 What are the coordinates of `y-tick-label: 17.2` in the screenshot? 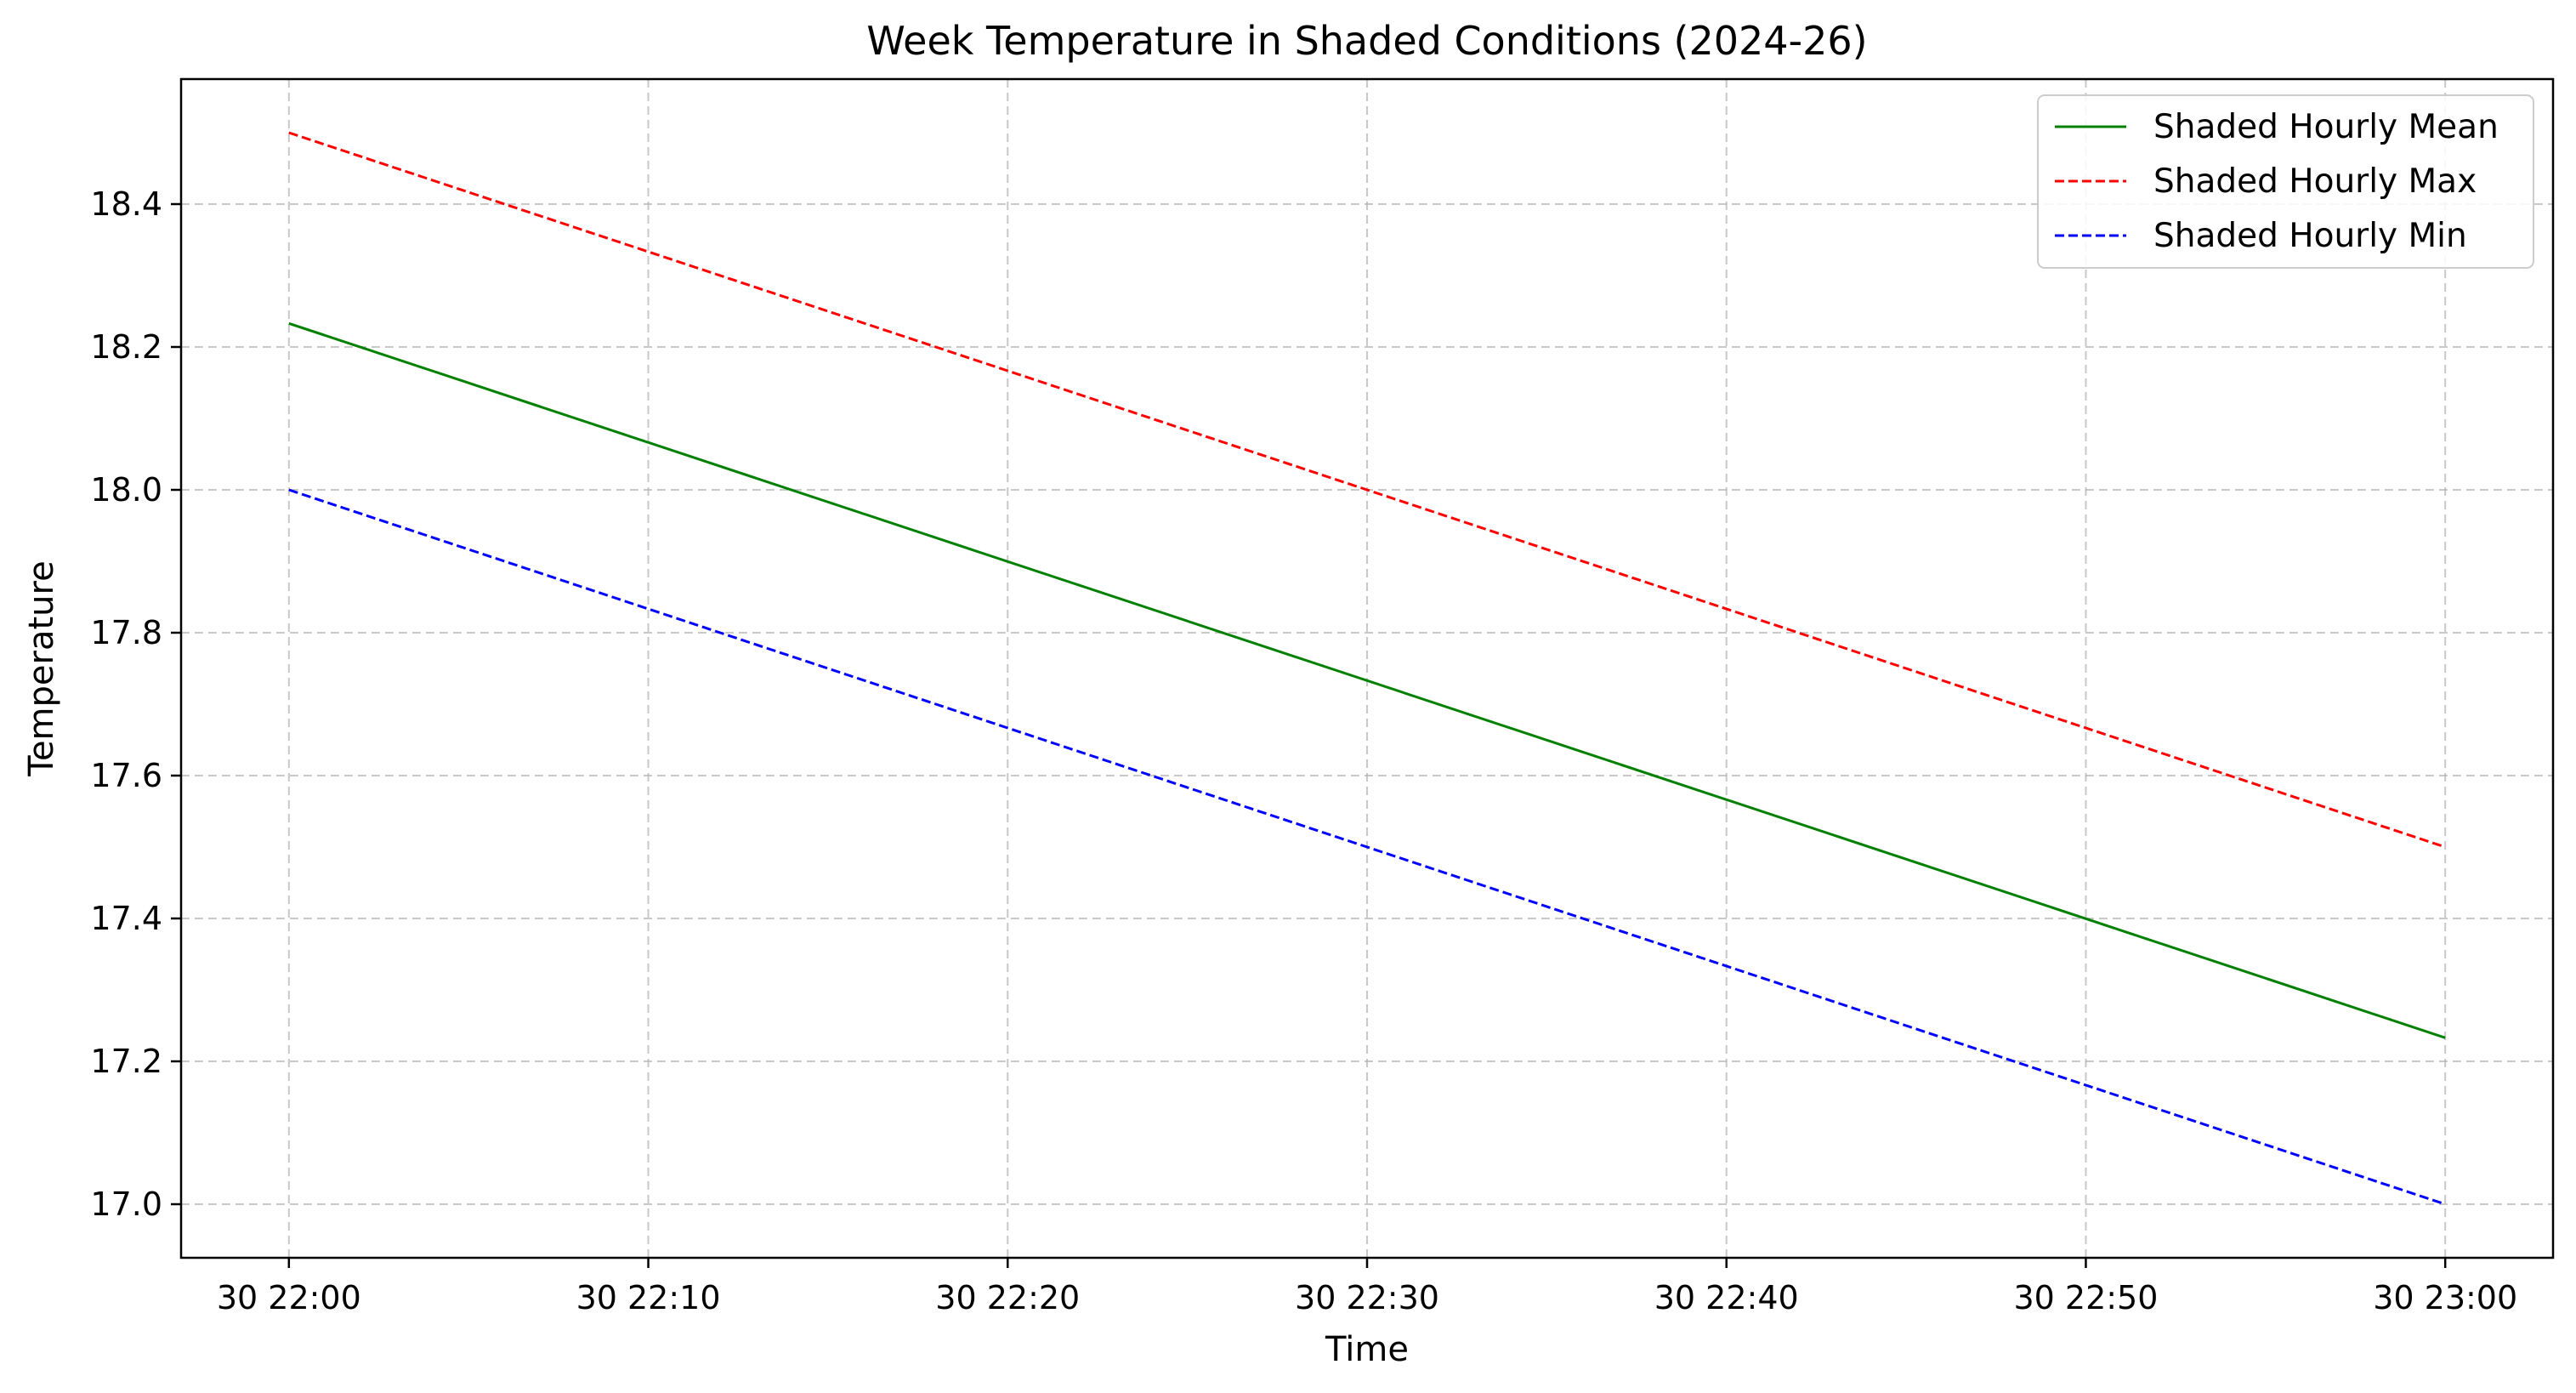 It's located at (126, 1061).